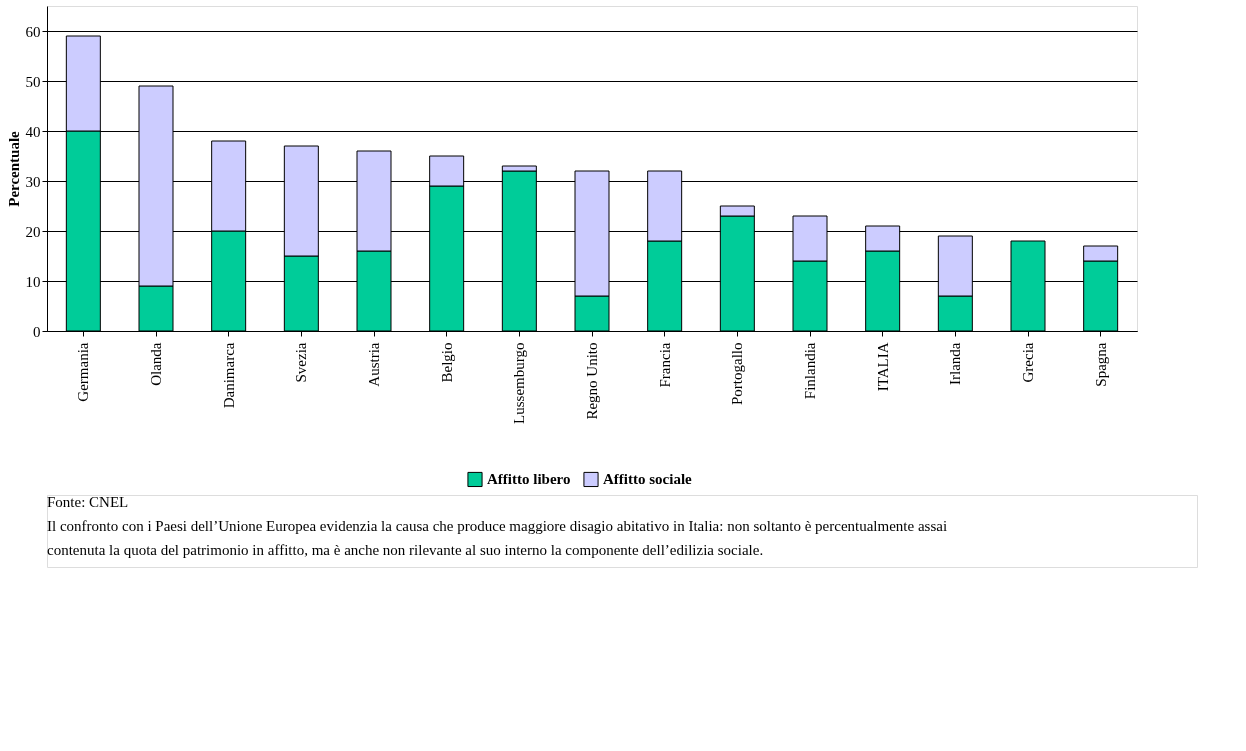 The width and height of the screenshot is (1246, 751). Describe the element at coordinates (648, 479) in the screenshot. I see `legend-label: Affitto sociale` at that location.